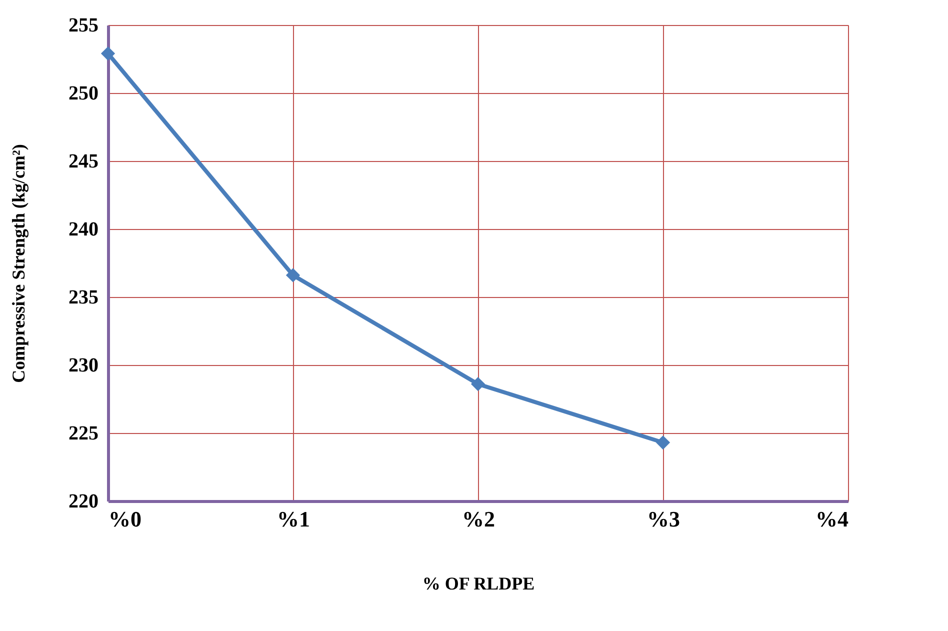  I want to click on y-tick-label: 255, so click(83, 25).